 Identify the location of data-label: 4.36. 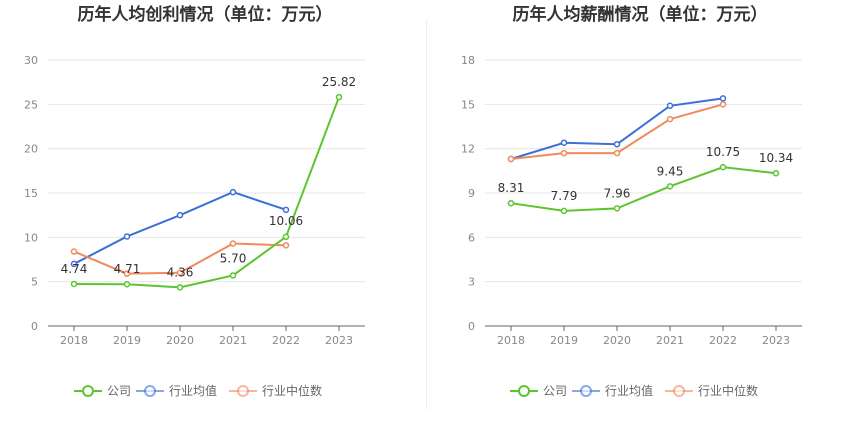
(180, 272).